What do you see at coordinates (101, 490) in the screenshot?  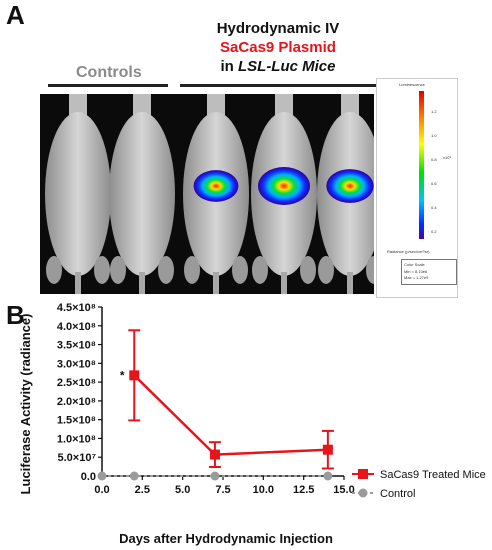 I see `x-tick-label: 0.0` at bounding box center [101, 490].